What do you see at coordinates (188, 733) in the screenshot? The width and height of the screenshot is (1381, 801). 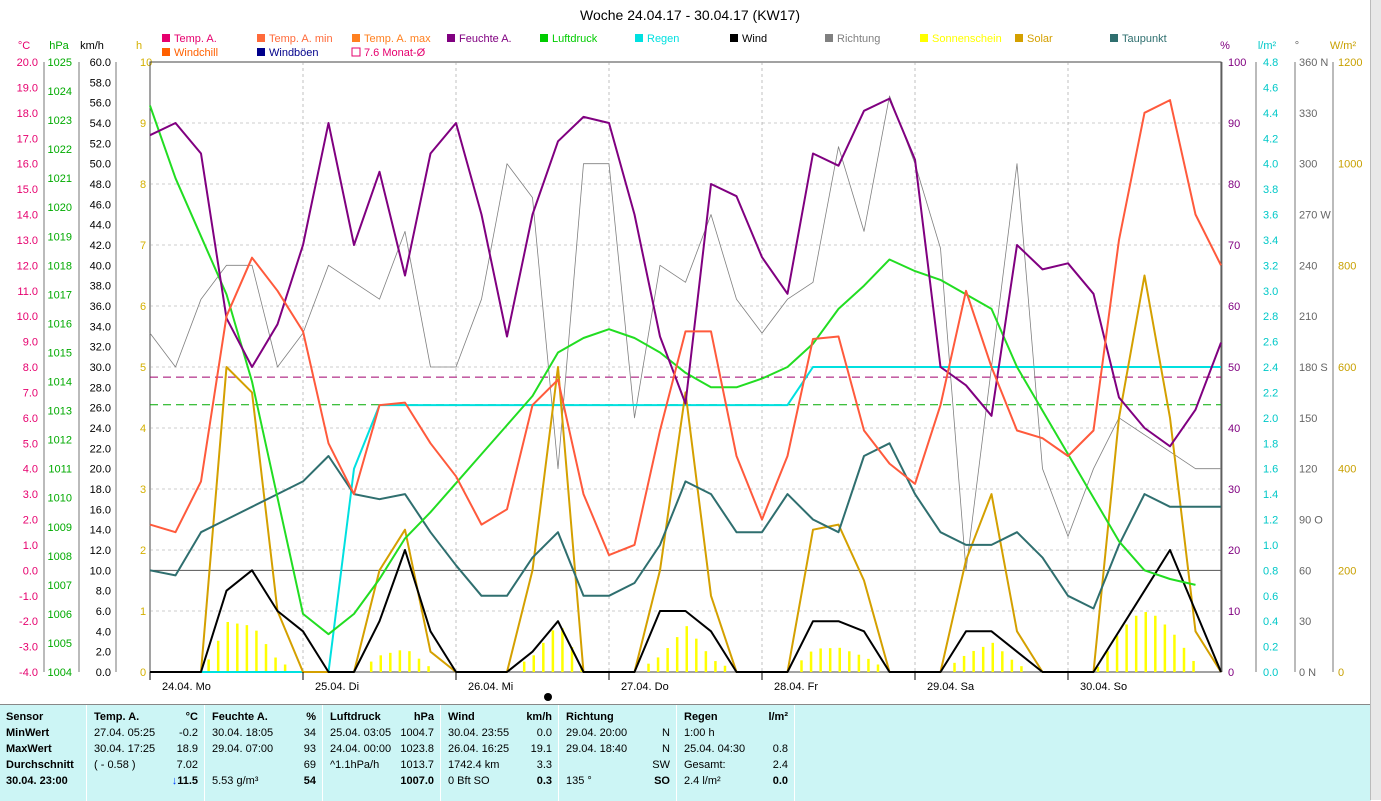 I see `temp-min-value: -0.2` at bounding box center [188, 733].